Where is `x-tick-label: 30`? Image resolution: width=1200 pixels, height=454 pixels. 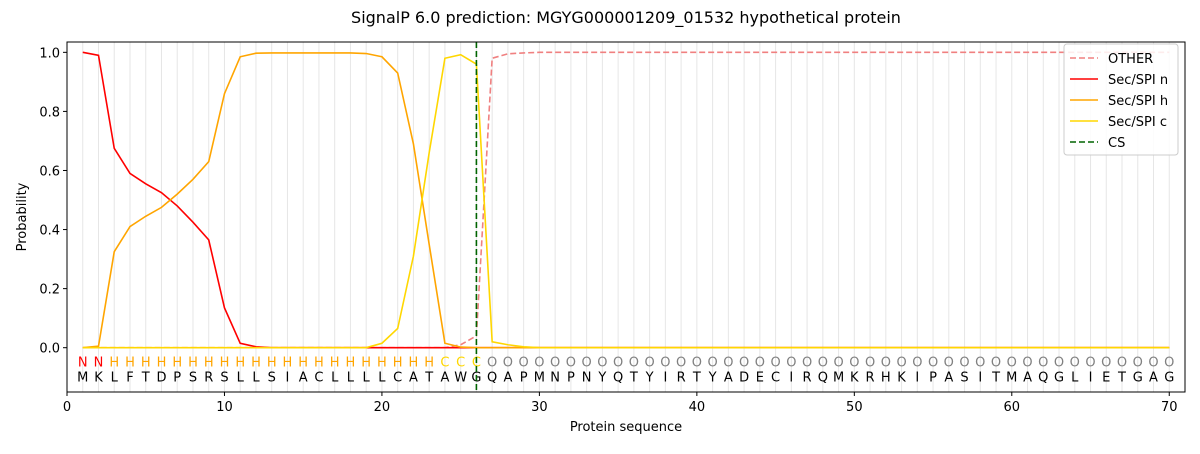
x-tick-label: 30 is located at coordinates (539, 407).